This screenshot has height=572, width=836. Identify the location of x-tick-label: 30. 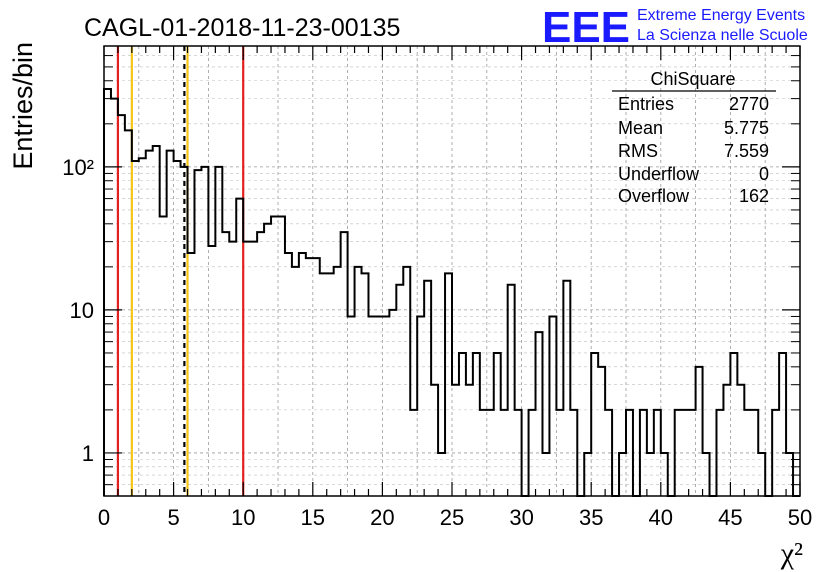
(521, 517).